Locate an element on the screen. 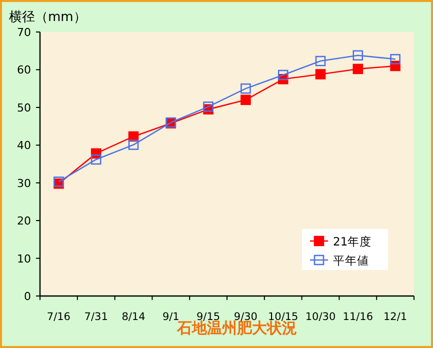 The height and width of the screenshot is (348, 433). y-tick-label: 0 is located at coordinates (27, 296).